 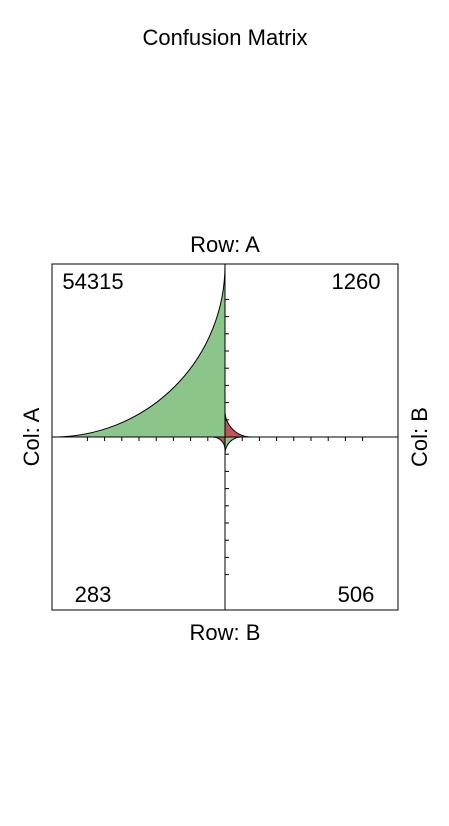 I want to click on col-label-right: Col: B, so click(x=419, y=437).